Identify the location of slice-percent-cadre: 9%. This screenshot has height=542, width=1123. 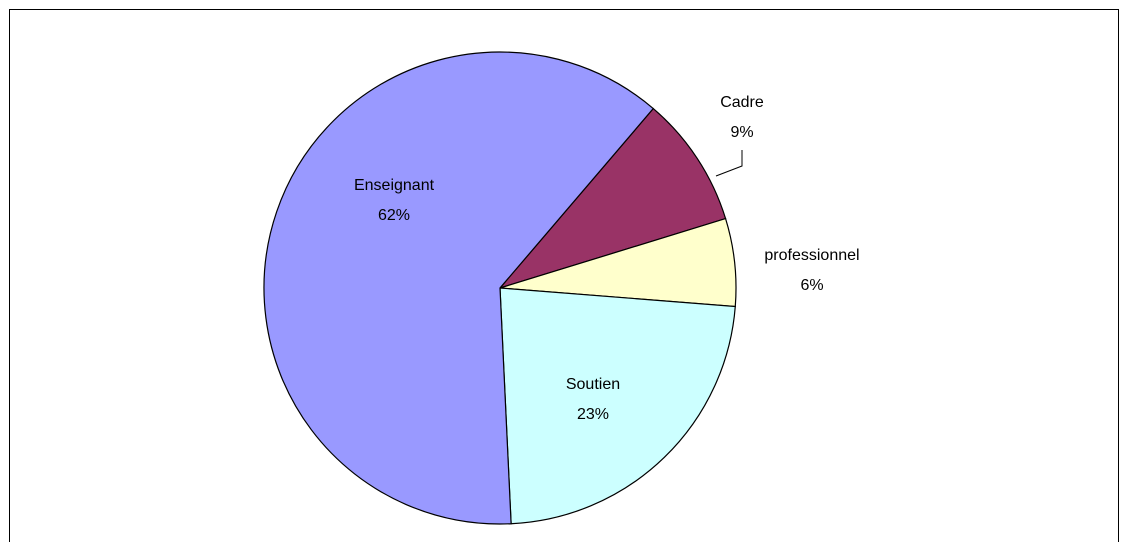
(741, 132).